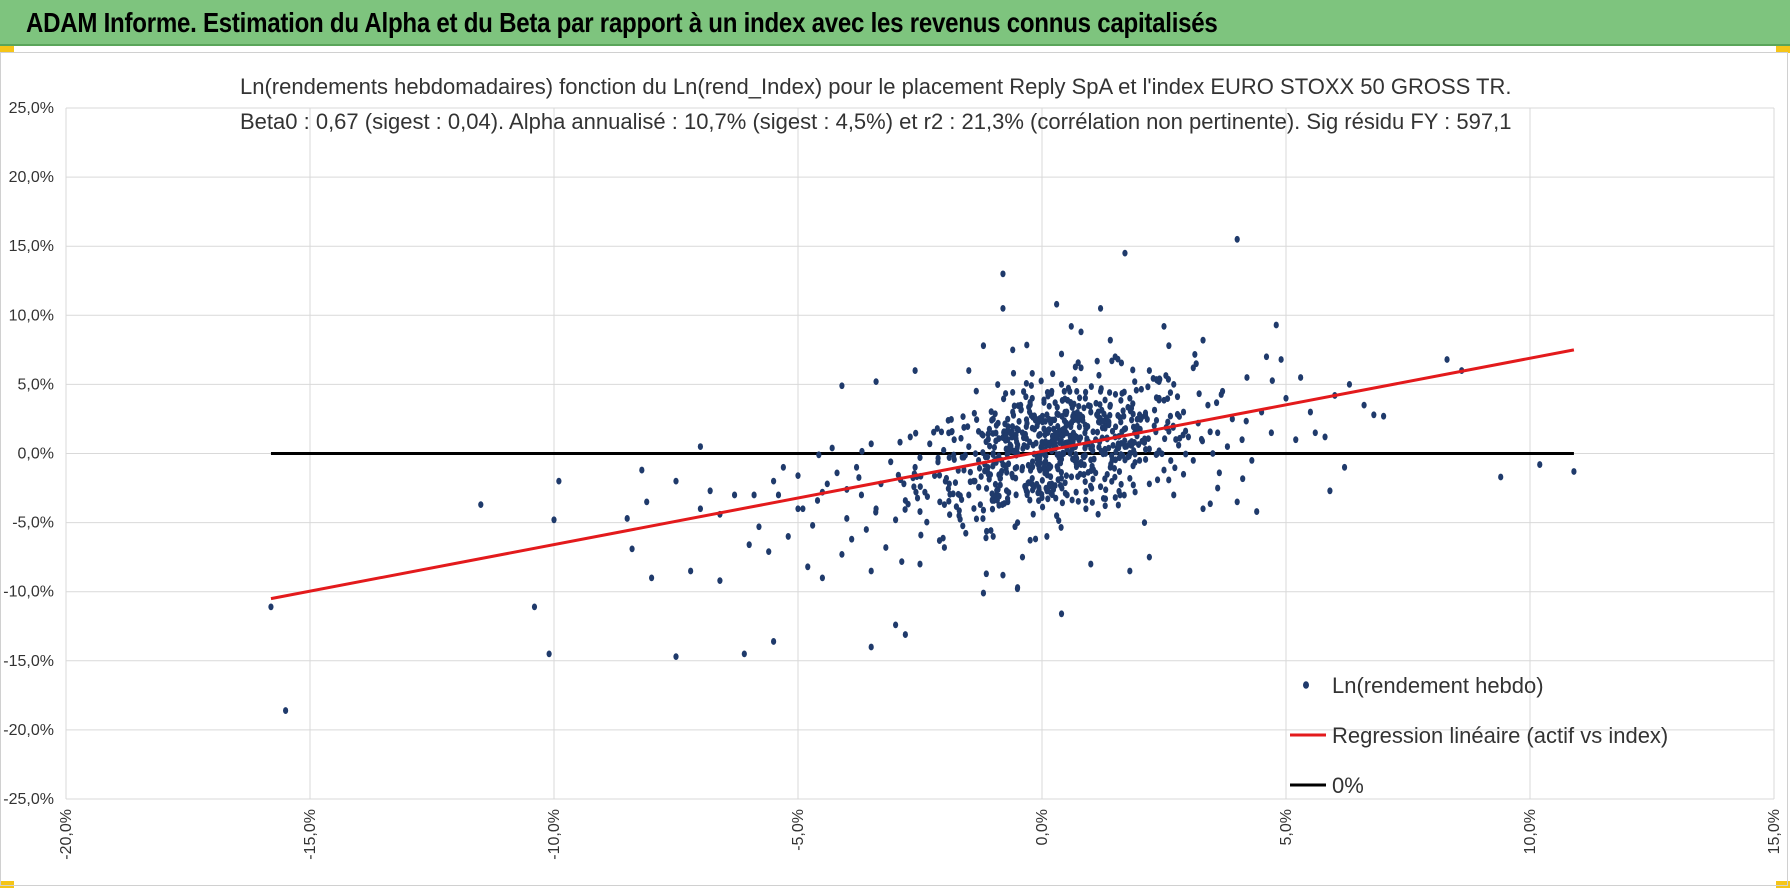  I want to click on y-tick-label: 20,0%, so click(31, 177).